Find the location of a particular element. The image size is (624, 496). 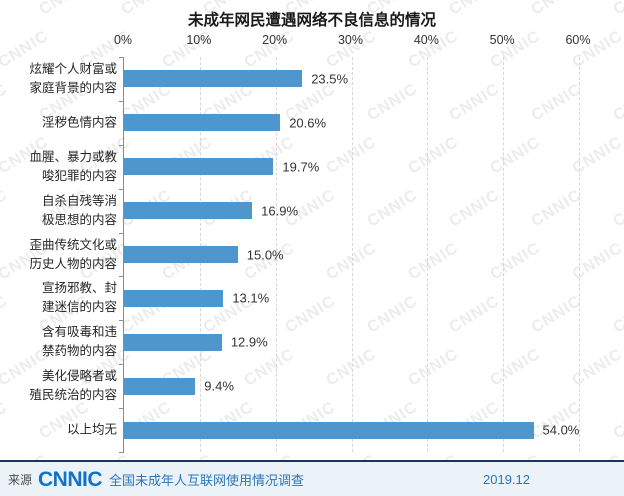

category-label: 歪曲传统文化或 历史人物的内容 is located at coordinates (58, 255).